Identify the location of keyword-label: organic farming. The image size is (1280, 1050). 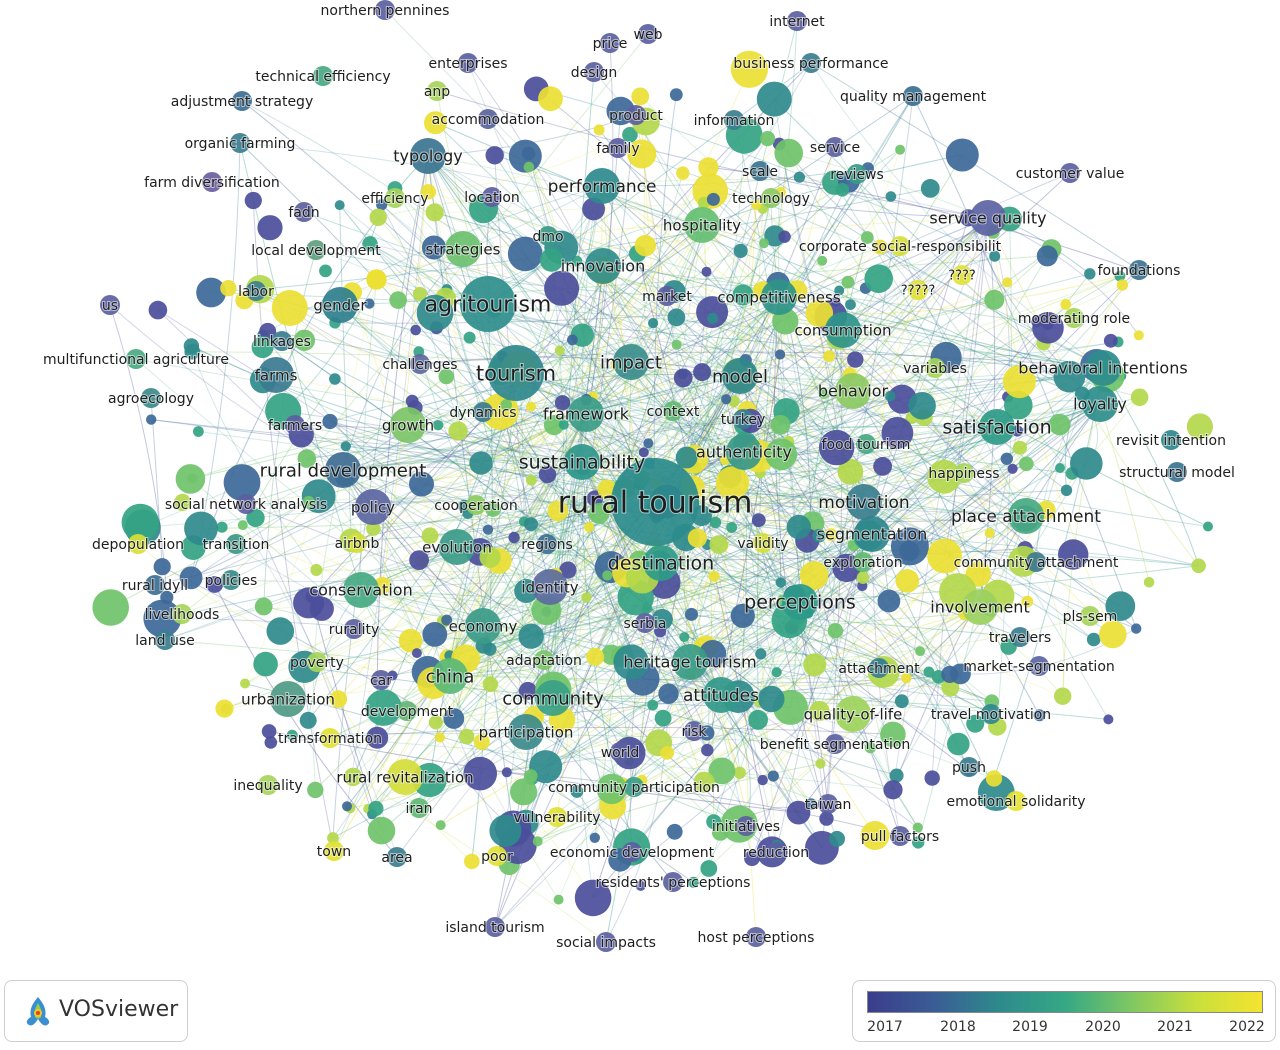
(240, 144).